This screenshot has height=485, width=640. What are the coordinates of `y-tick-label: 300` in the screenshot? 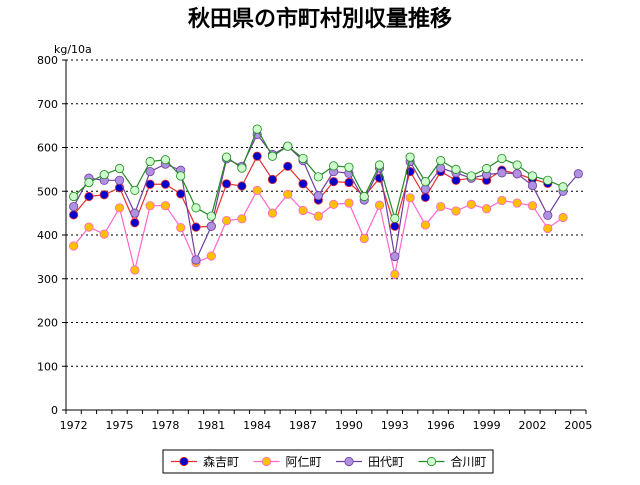 It's located at (47, 279).